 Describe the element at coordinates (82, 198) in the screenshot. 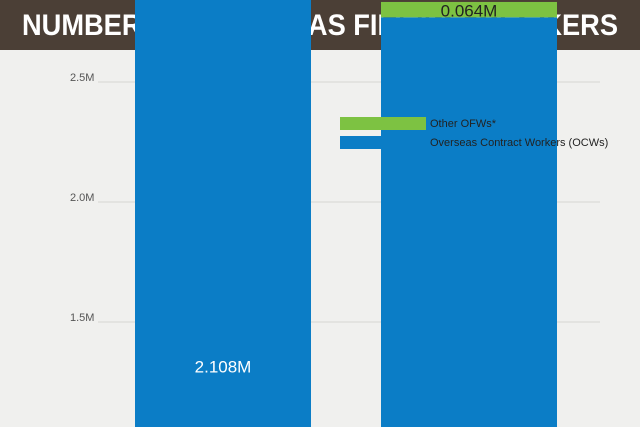

I see `y-tick-label: 2.0M` at that location.